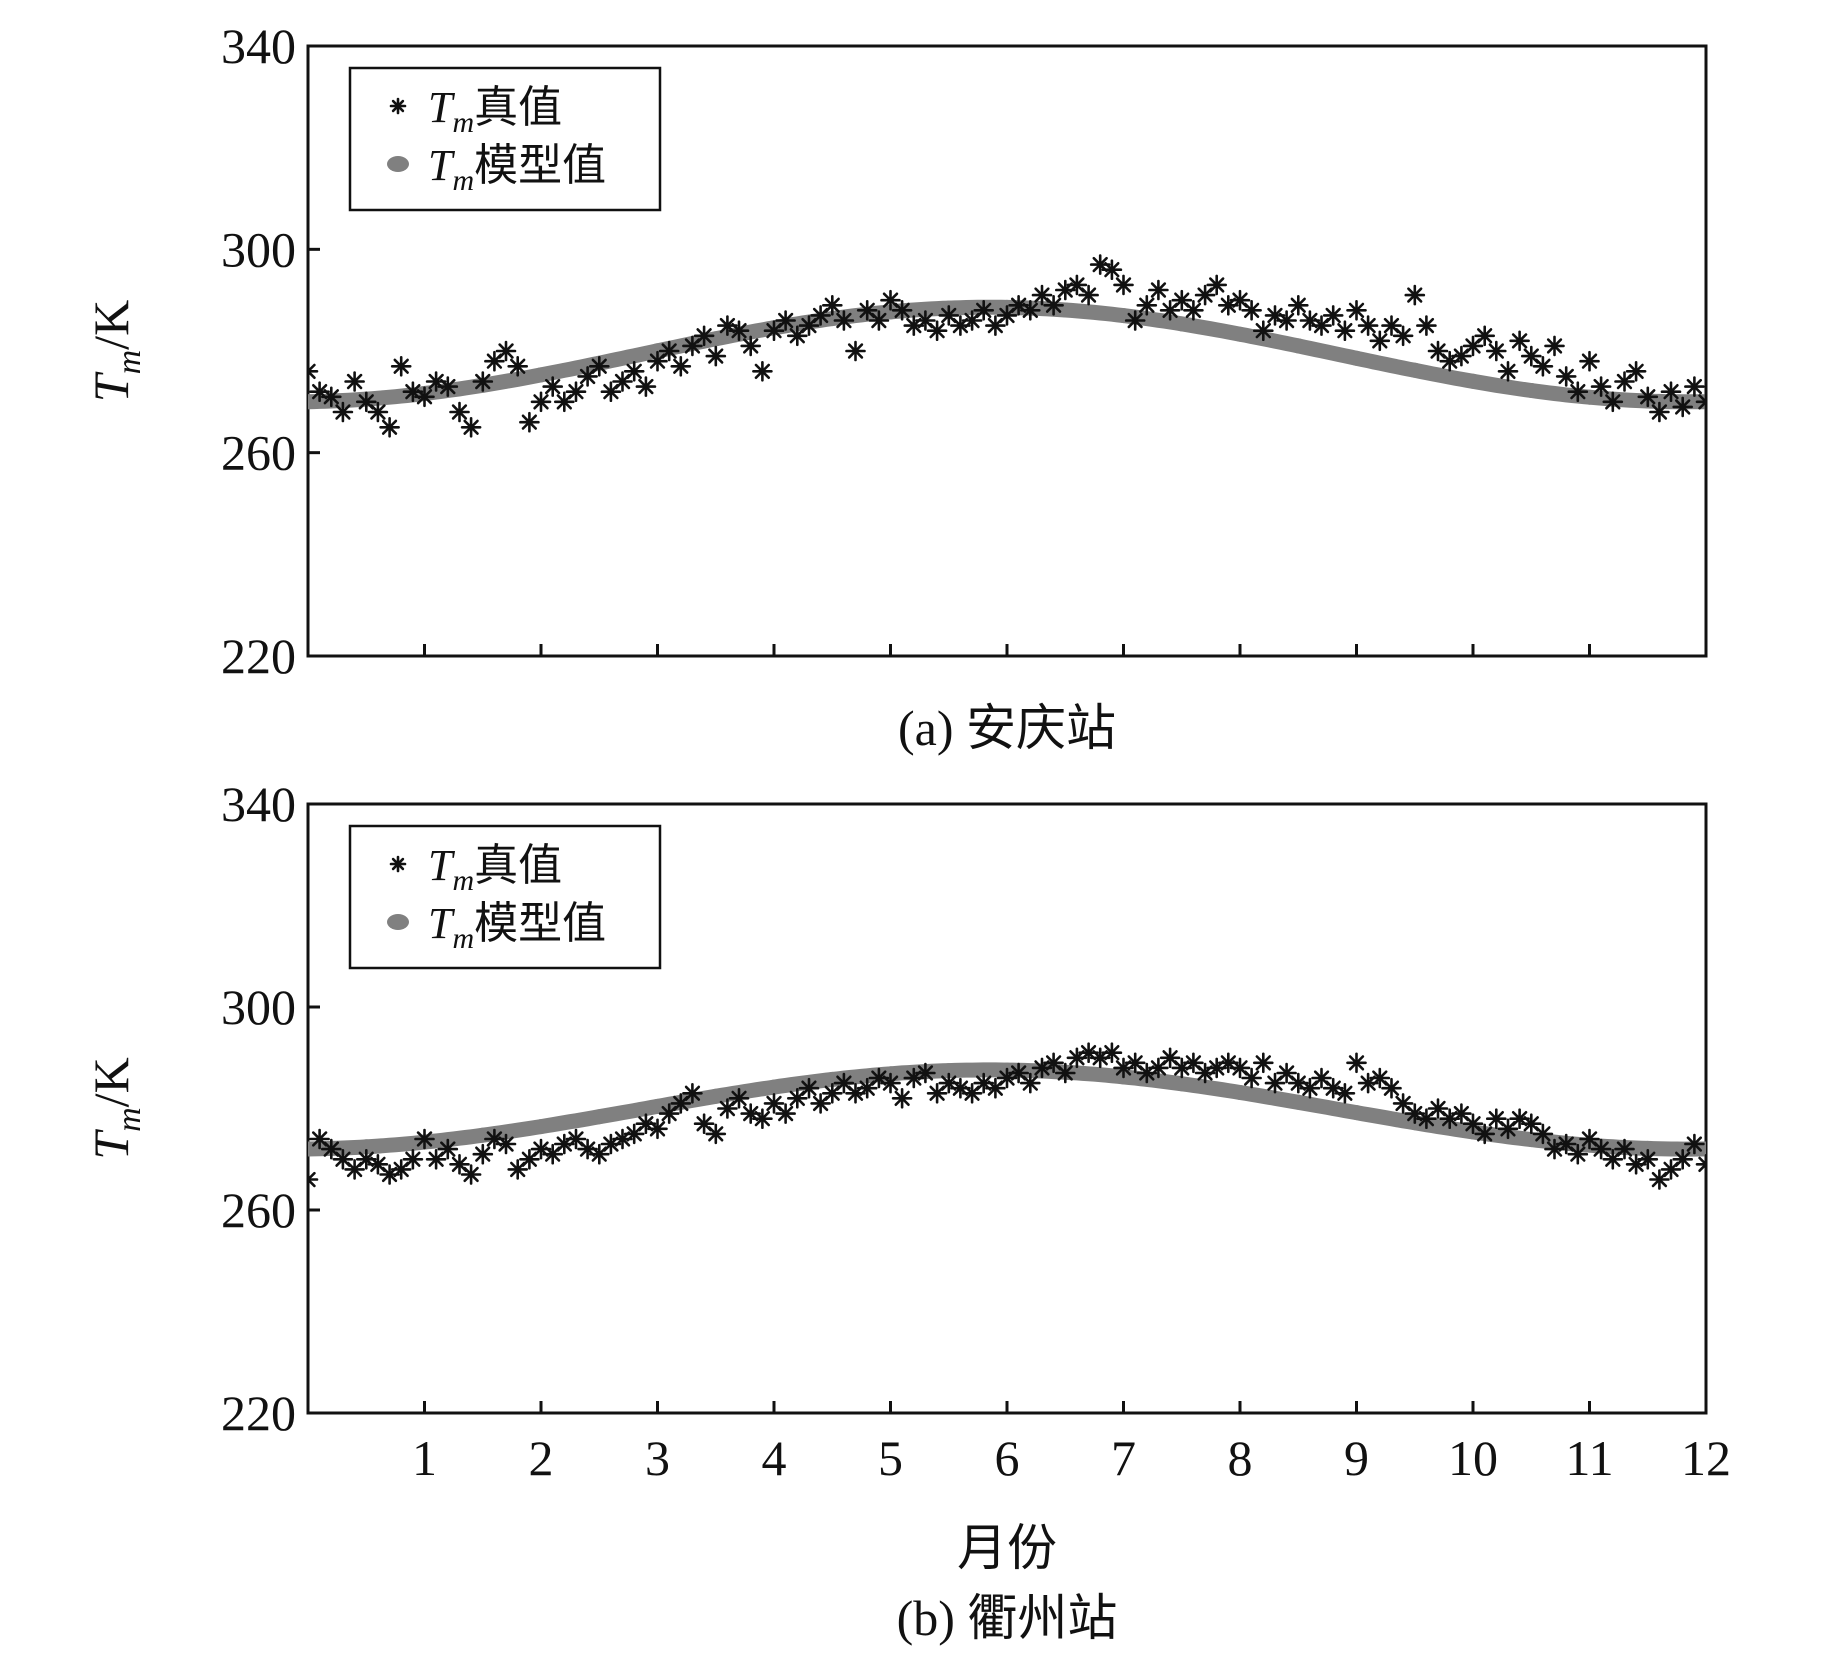 Image resolution: width=1843 pixels, height=1677 pixels. What do you see at coordinates (517, 927) in the screenshot?
I see `legend-label: Tm模型值` at bounding box center [517, 927].